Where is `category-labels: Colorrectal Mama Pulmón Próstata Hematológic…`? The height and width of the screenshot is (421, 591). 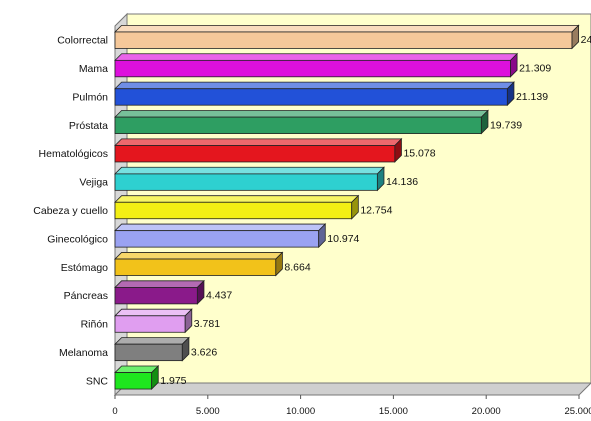
category-labels: Colorrectal Mama Pulmón Próstata Hematológic… is located at coordinates (70, 211).